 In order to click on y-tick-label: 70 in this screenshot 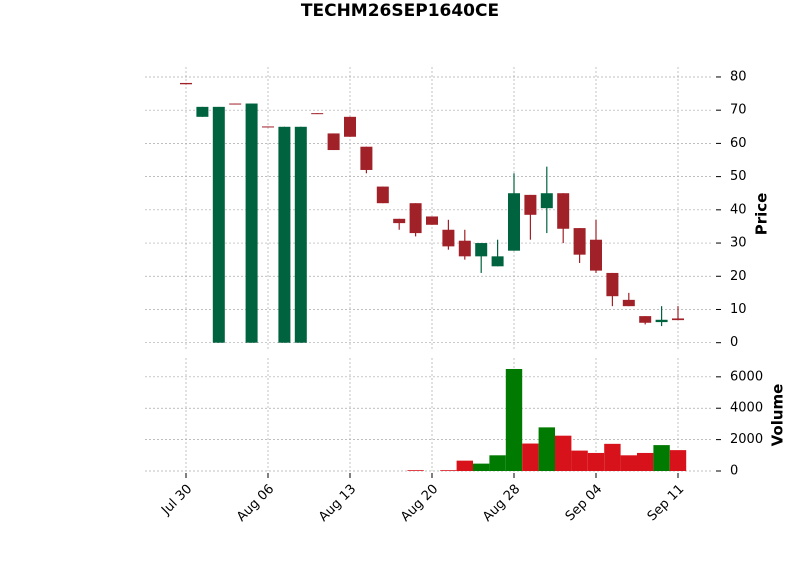, I will do `click(738, 110)`.